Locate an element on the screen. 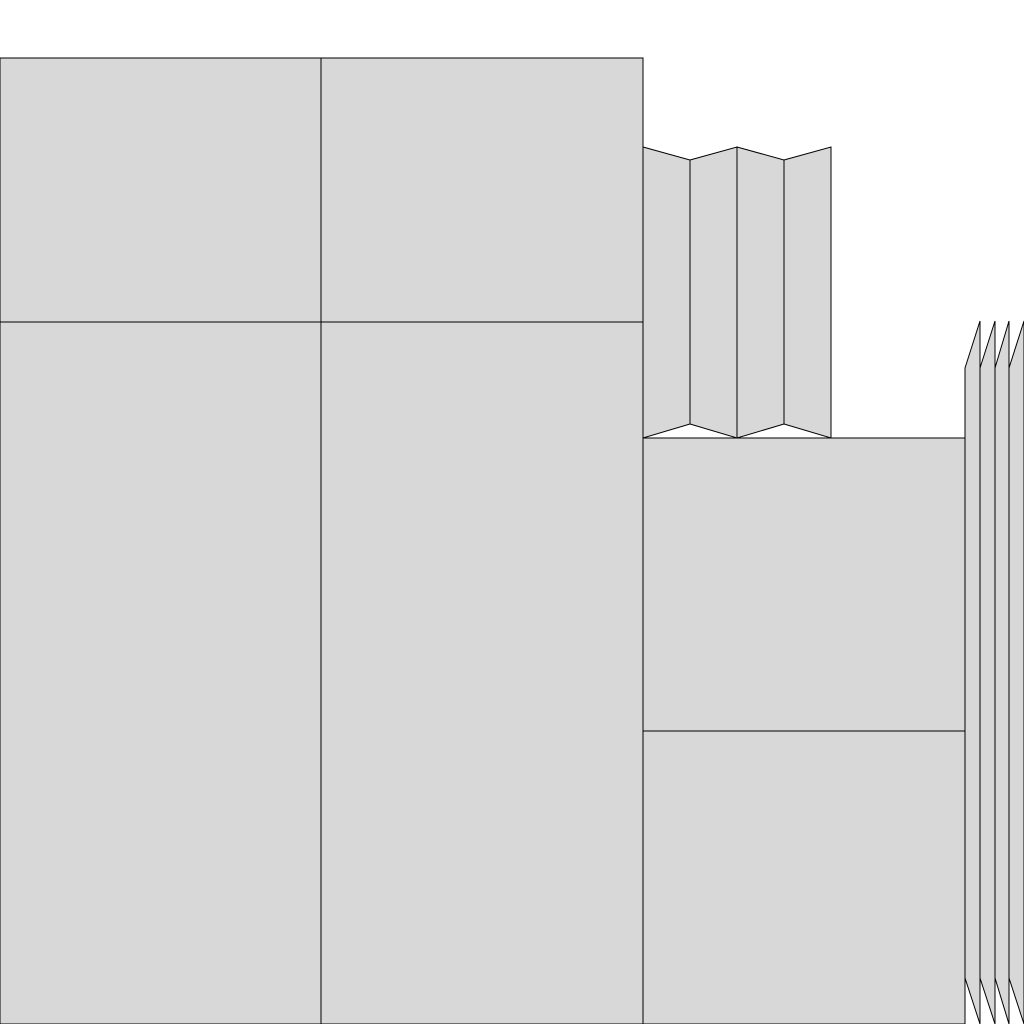 The height and width of the screenshot is (1024, 1024). panel-right-lower is located at coordinates (804, 877).